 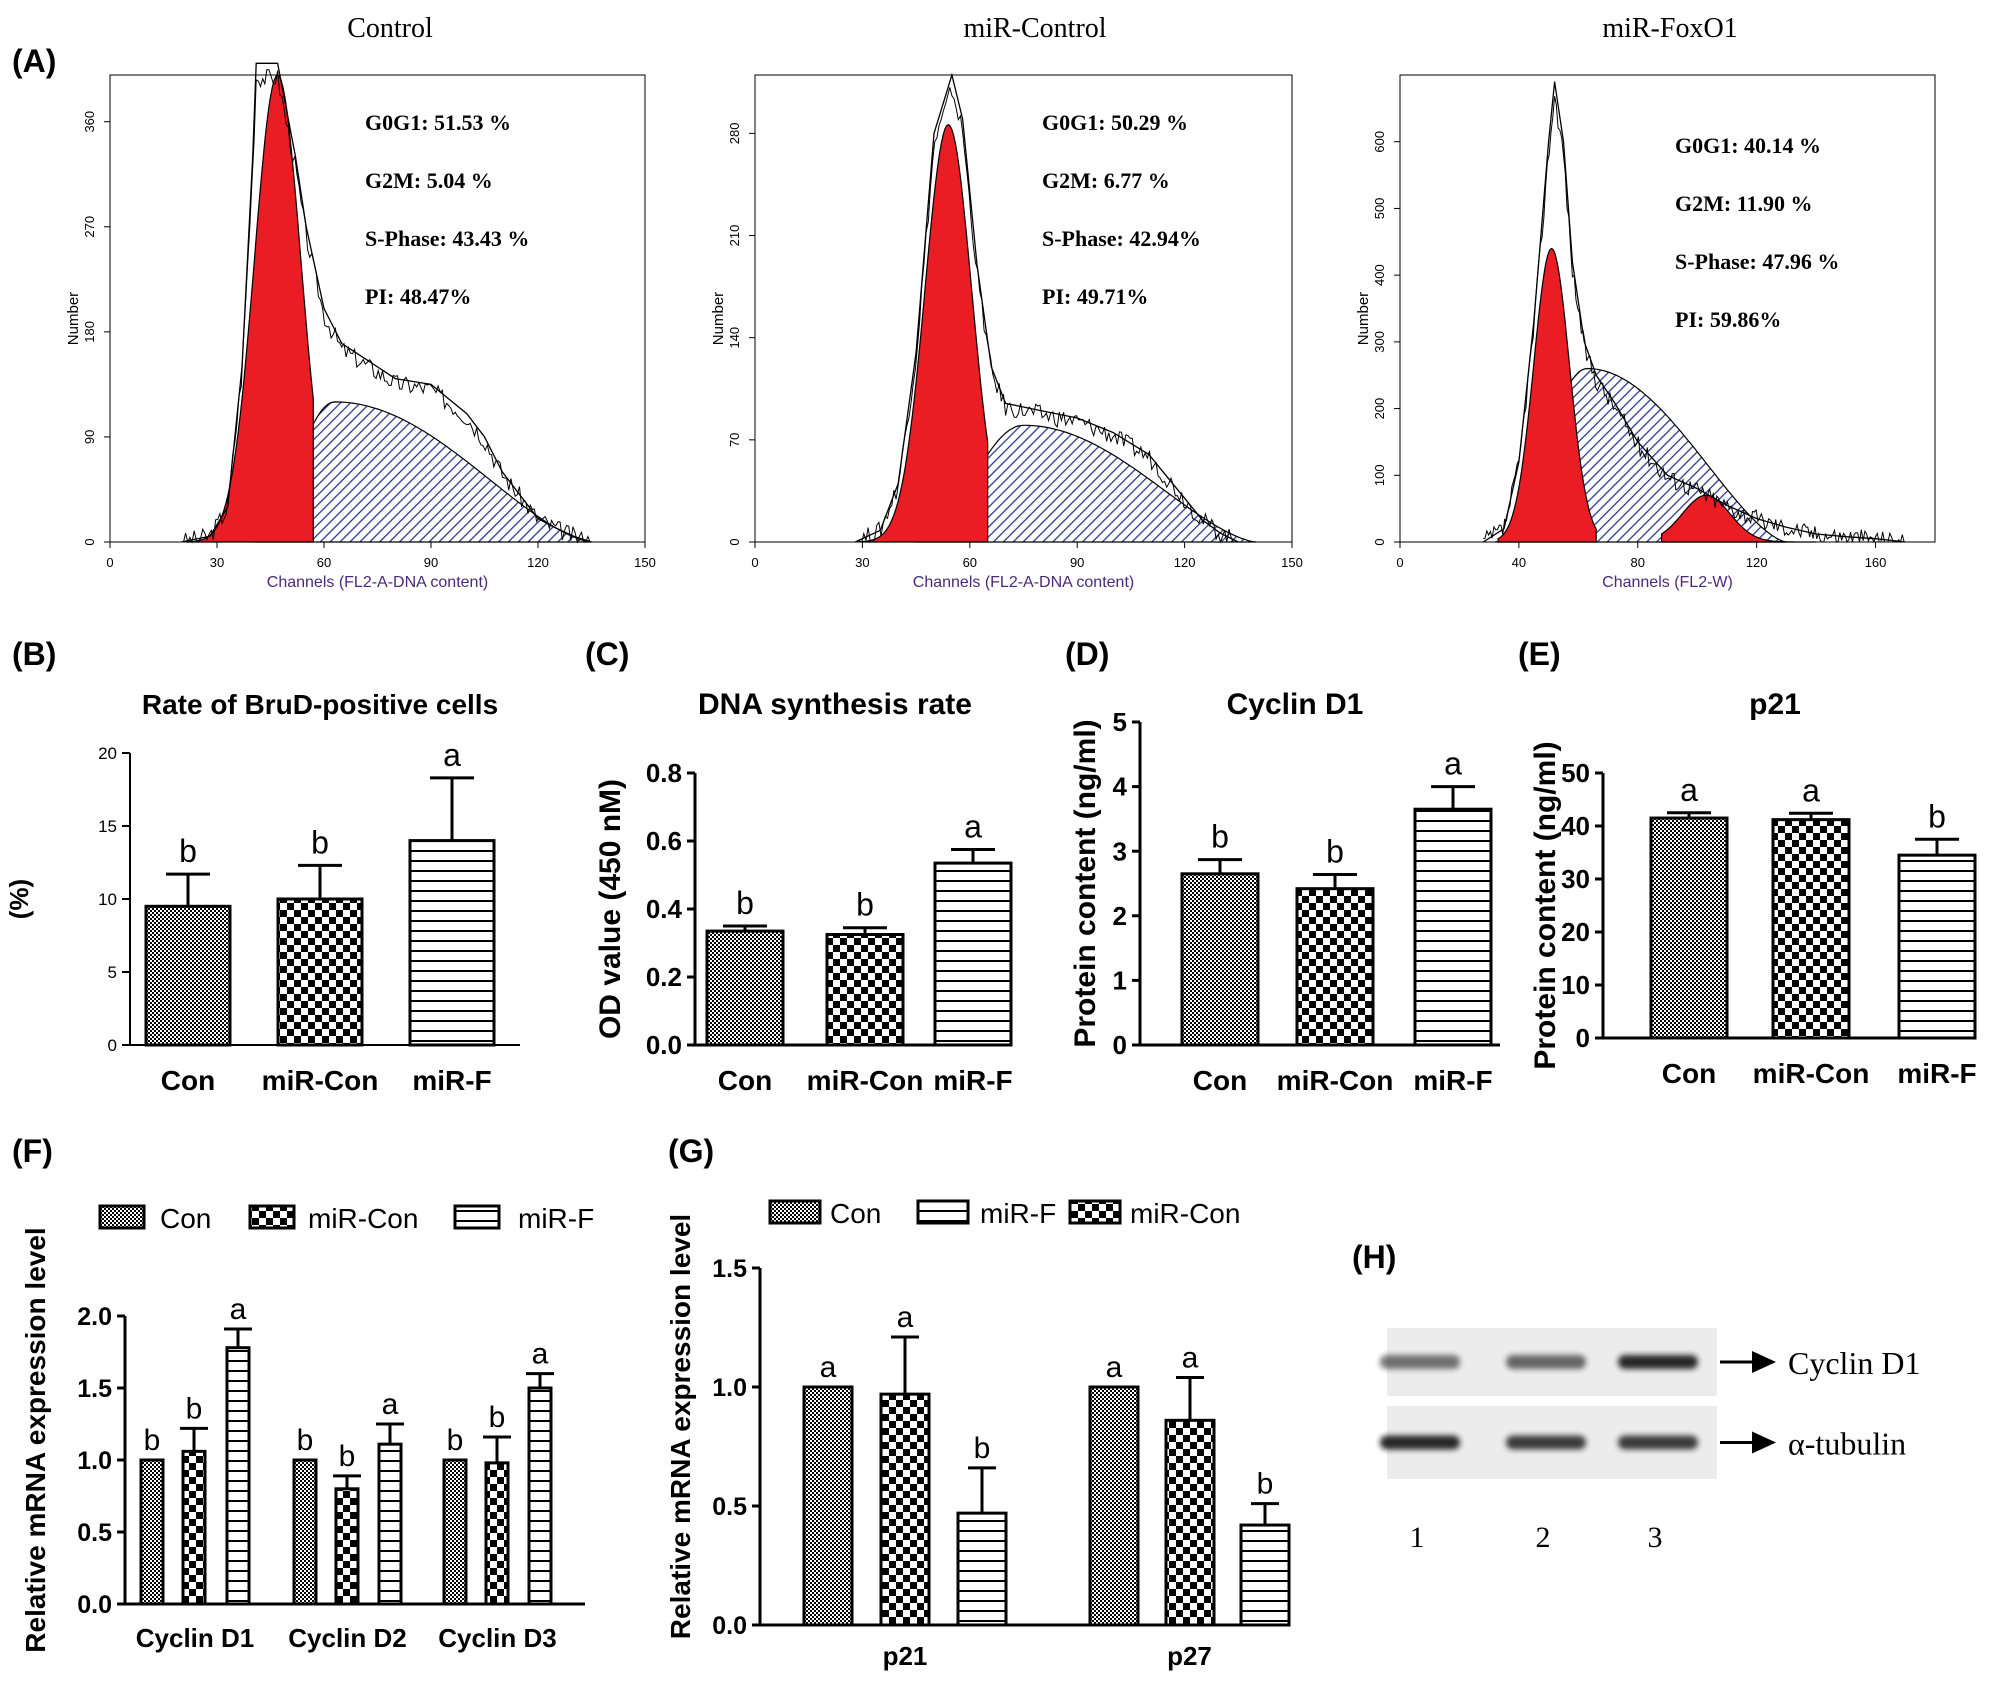 I want to click on chart-title: DNA synthesis rate, so click(x=835, y=704).